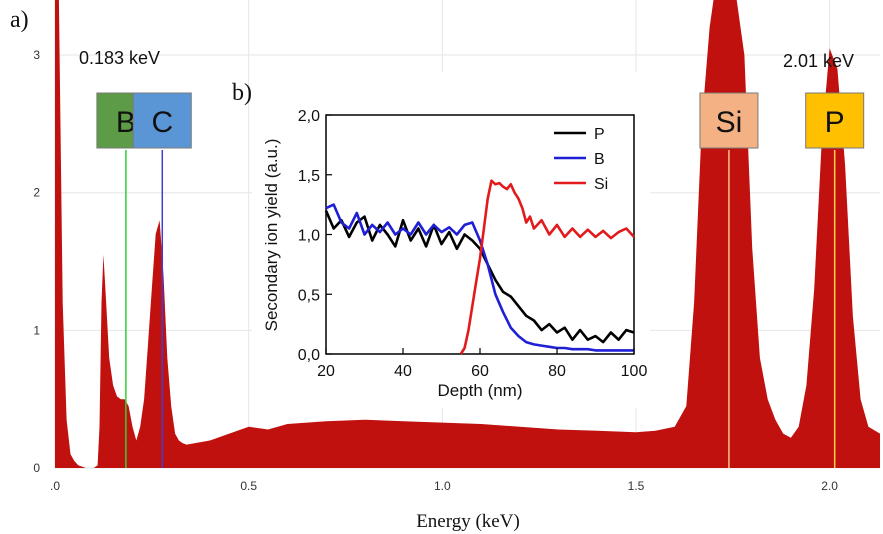 The width and height of the screenshot is (883, 534). Describe the element at coordinates (599, 134) in the screenshot. I see `legend-label-p: P` at that location.